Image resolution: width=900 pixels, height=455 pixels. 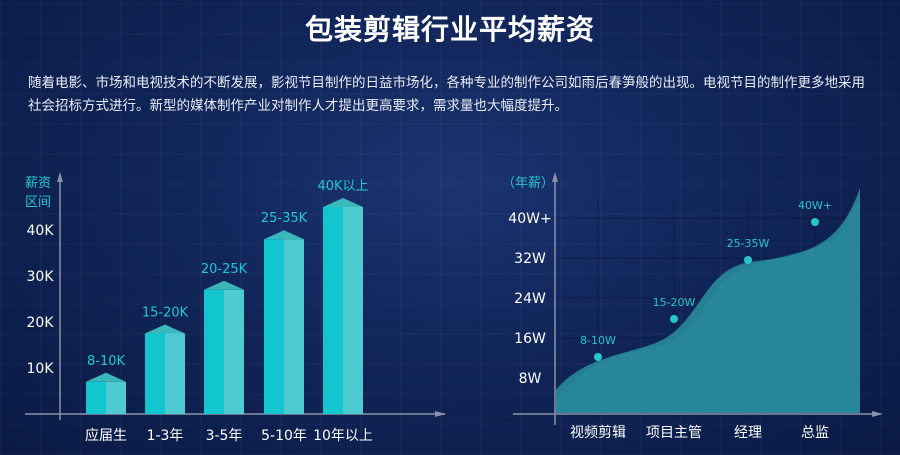 What do you see at coordinates (674, 302) in the screenshot?
I see `data-label: 15-20W` at bounding box center [674, 302].